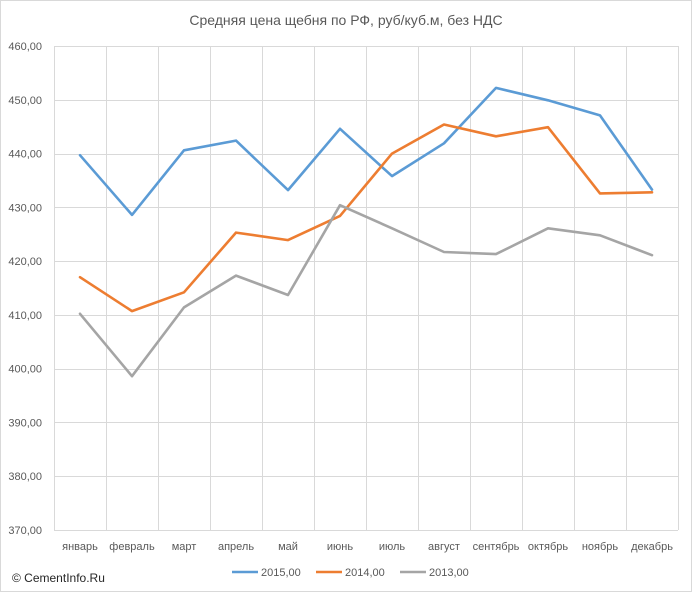 This screenshot has height=592, width=692. I want to click on copyright-text: © CementInfo.Ru, so click(58, 578).